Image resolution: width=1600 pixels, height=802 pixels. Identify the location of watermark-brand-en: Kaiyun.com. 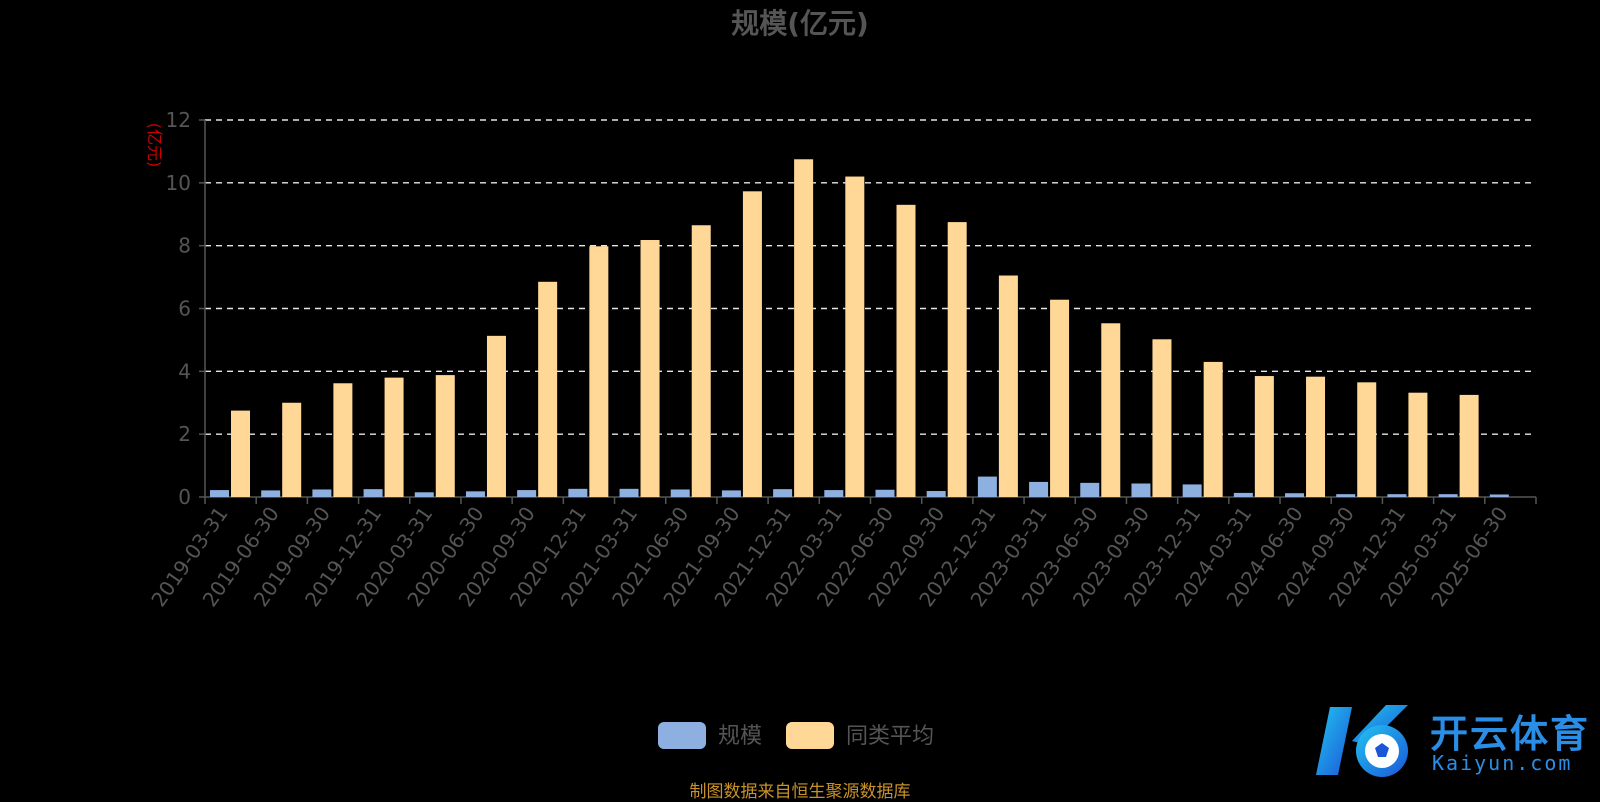
(1502, 763).